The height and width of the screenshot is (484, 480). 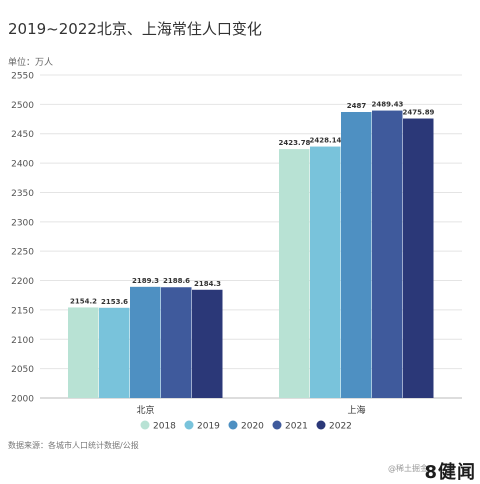 I want to click on bar-value-label: 2428.14, so click(x=326, y=141).